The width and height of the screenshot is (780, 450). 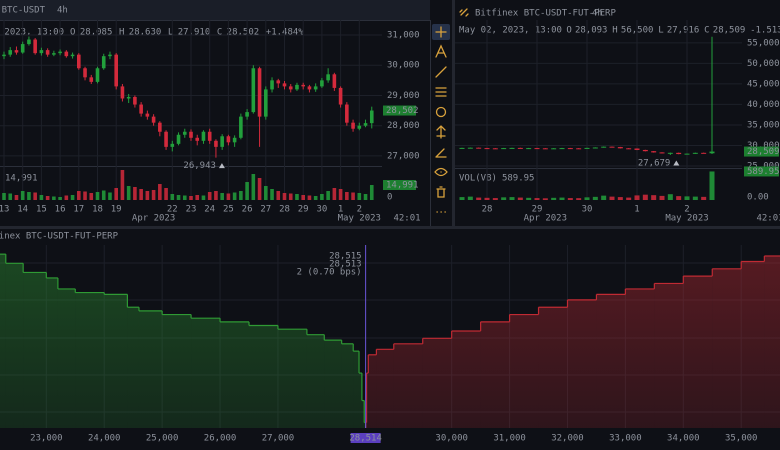 I want to click on x-tick-label: 22, so click(x=172, y=210).